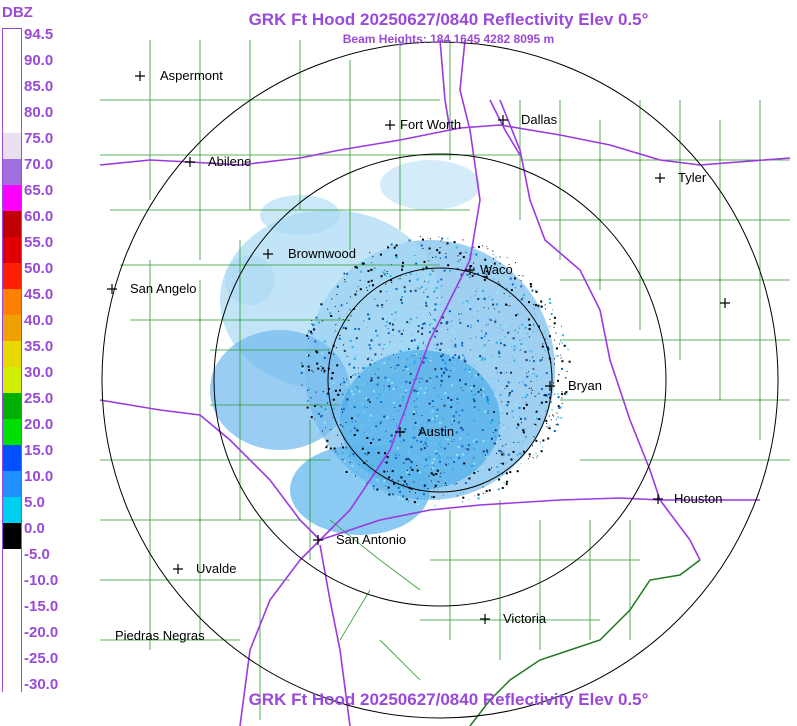 Image resolution: width=797 pixels, height=726 pixels. Describe the element at coordinates (216, 568) in the screenshot. I see `city-label: Uvalde` at that location.